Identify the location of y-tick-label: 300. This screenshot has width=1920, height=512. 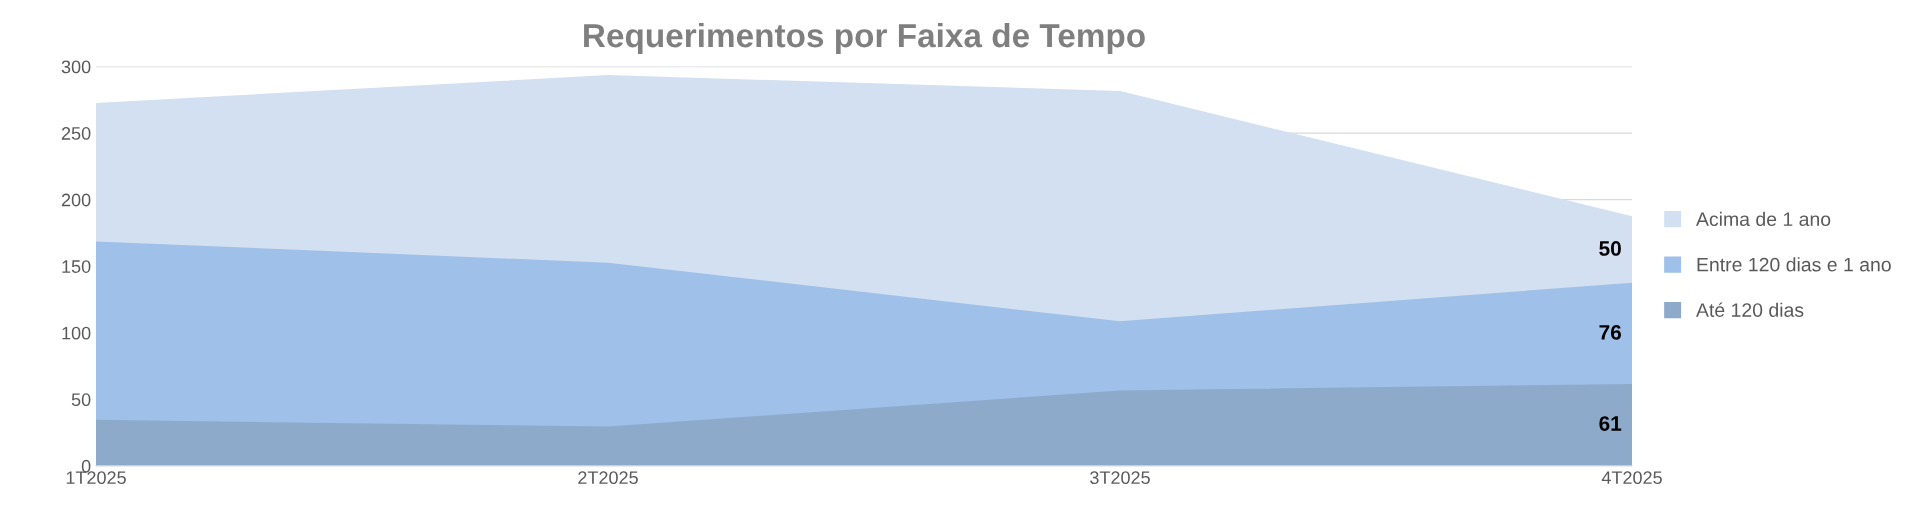
(76, 67).